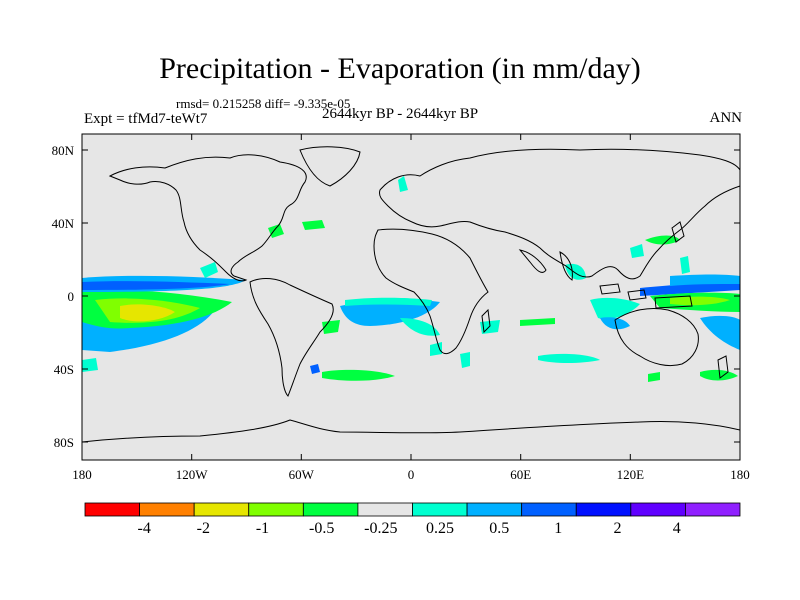 Image resolution: width=800 pixels, height=600 pixels. I want to click on coastline-japan, so click(678, 232).